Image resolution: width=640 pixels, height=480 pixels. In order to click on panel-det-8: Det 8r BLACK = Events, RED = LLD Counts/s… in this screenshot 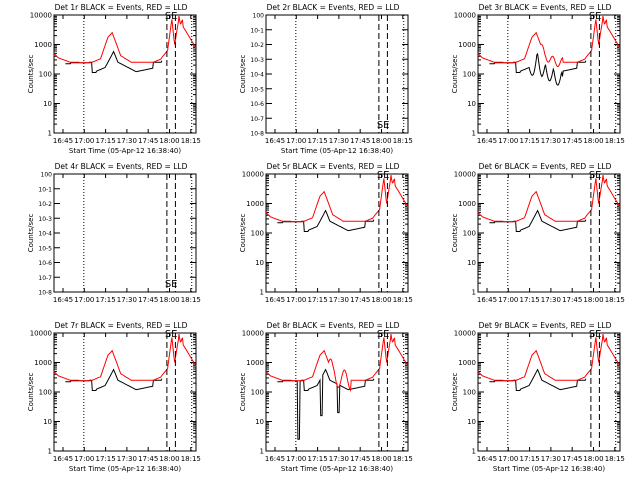, I will do `click(326, 397)`.